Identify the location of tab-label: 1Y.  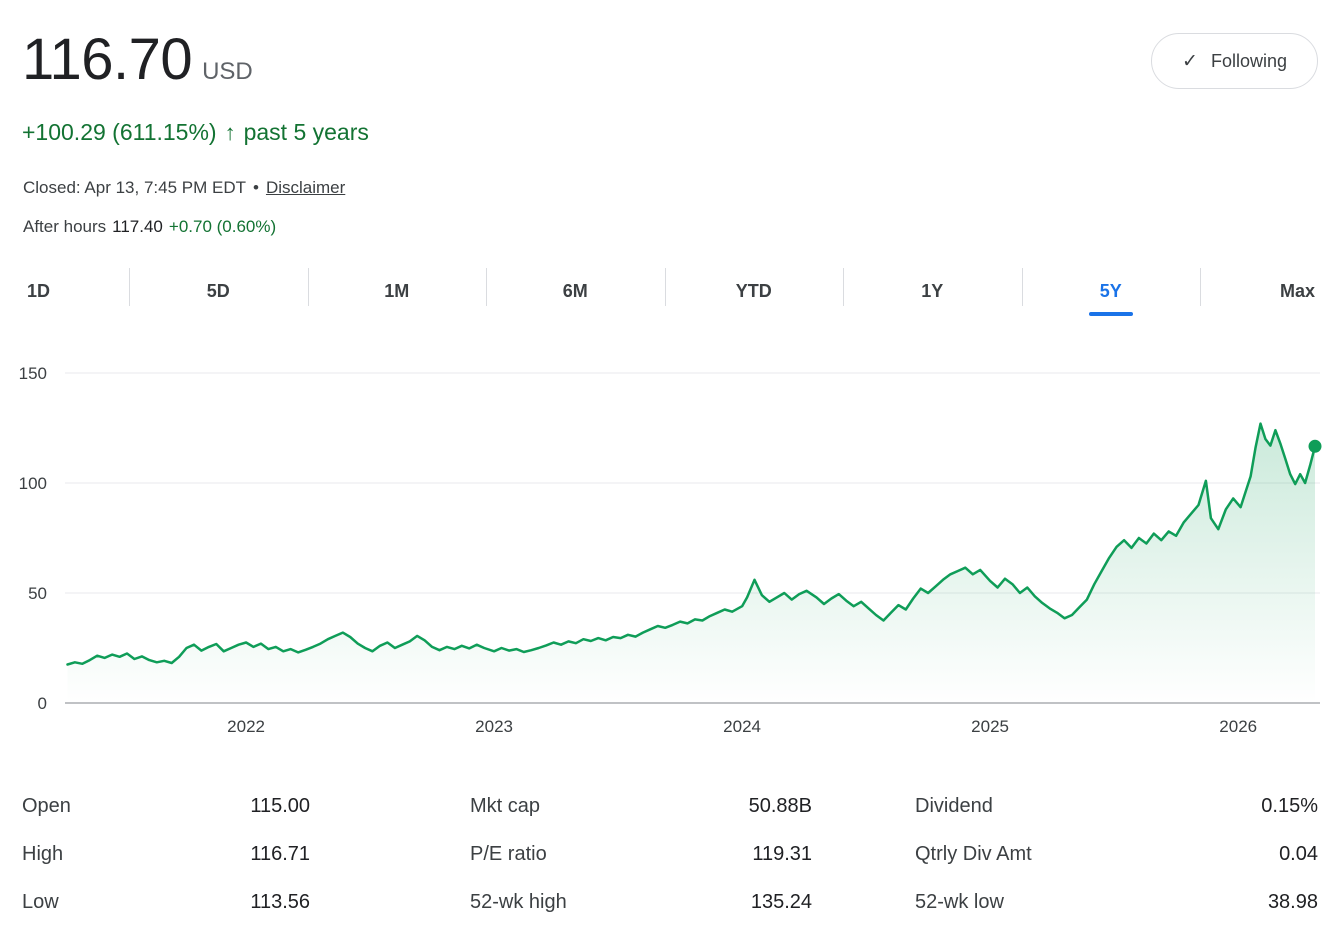
(932, 290).